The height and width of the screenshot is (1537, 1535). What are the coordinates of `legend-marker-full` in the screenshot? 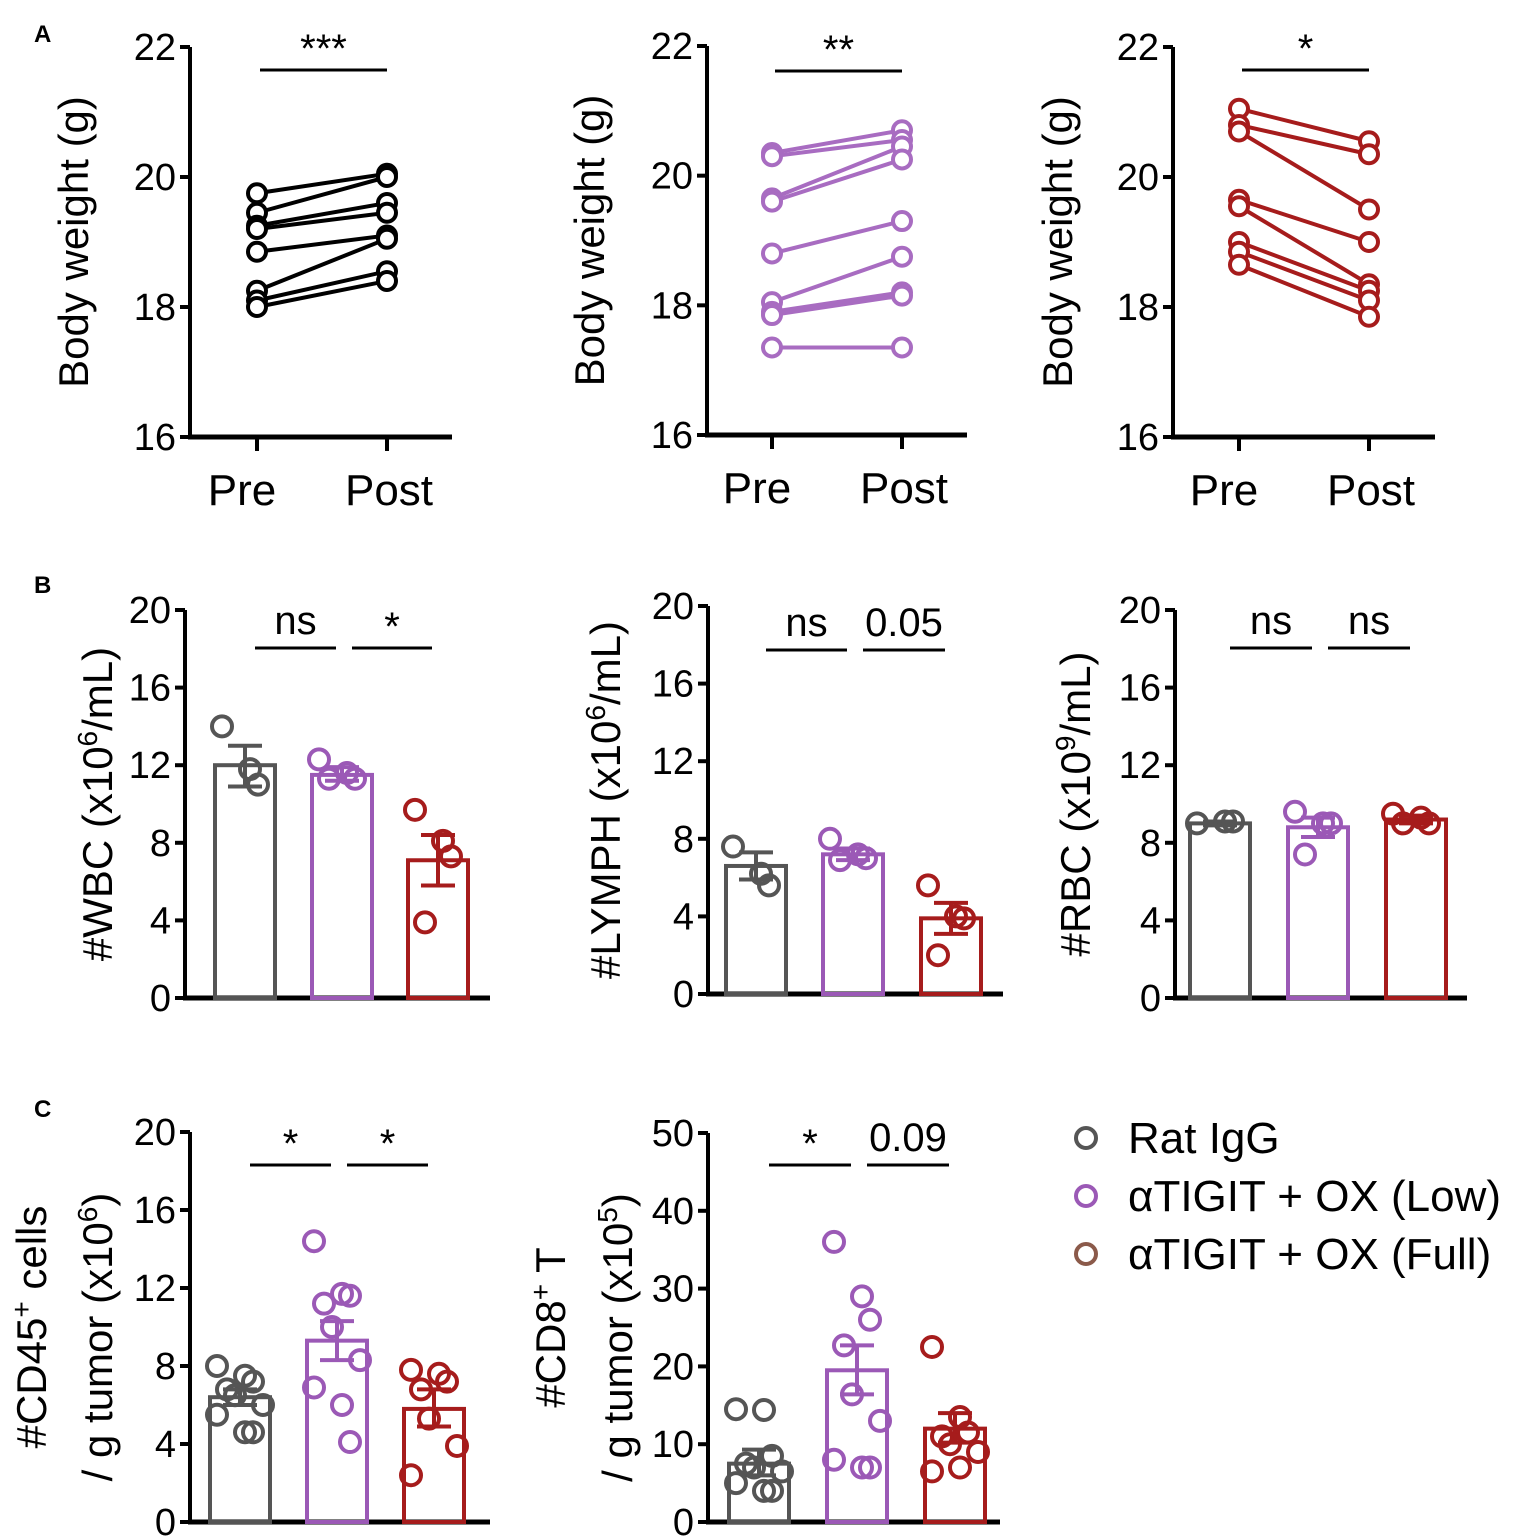 It's located at (1086, 1254).